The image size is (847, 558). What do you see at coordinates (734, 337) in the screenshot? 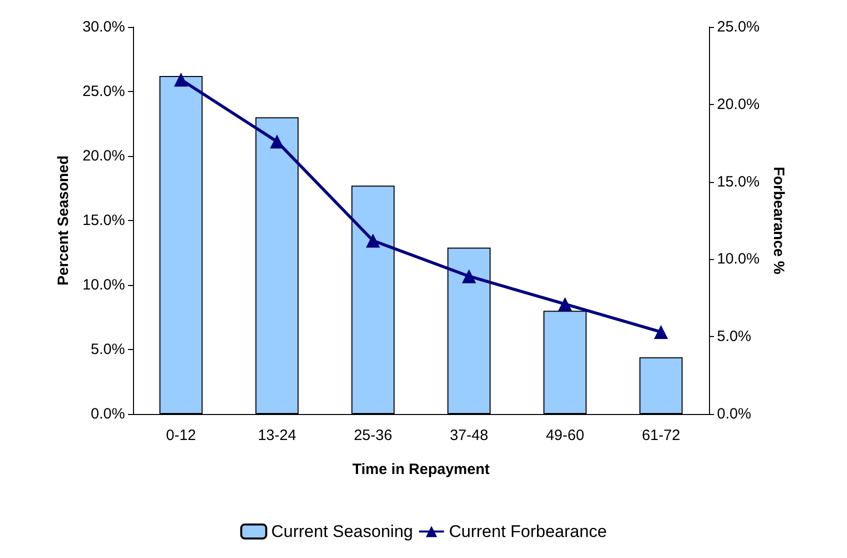
I see `y2-tick-label: 5.0%` at bounding box center [734, 337].